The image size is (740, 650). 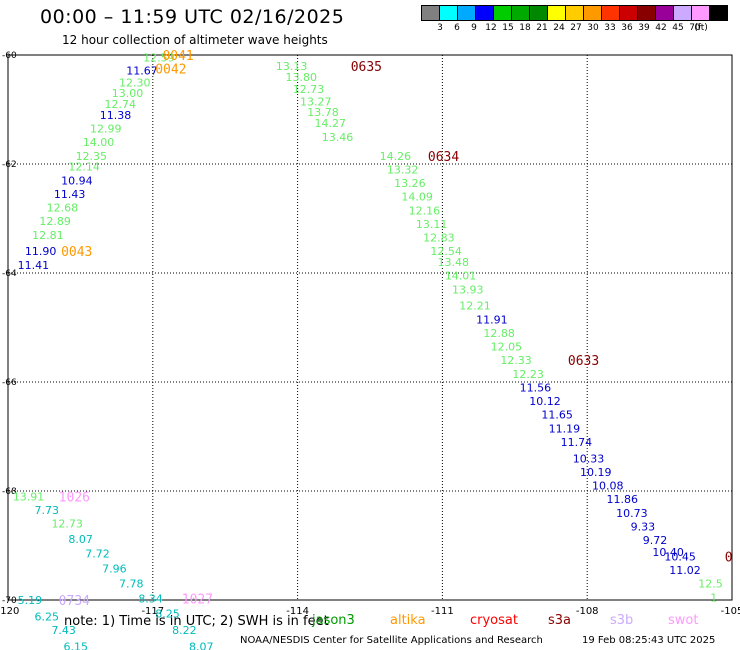 What do you see at coordinates (9, 274) in the screenshot?
I see `lat-tick-label: -64` at bounding box center [9, 274].